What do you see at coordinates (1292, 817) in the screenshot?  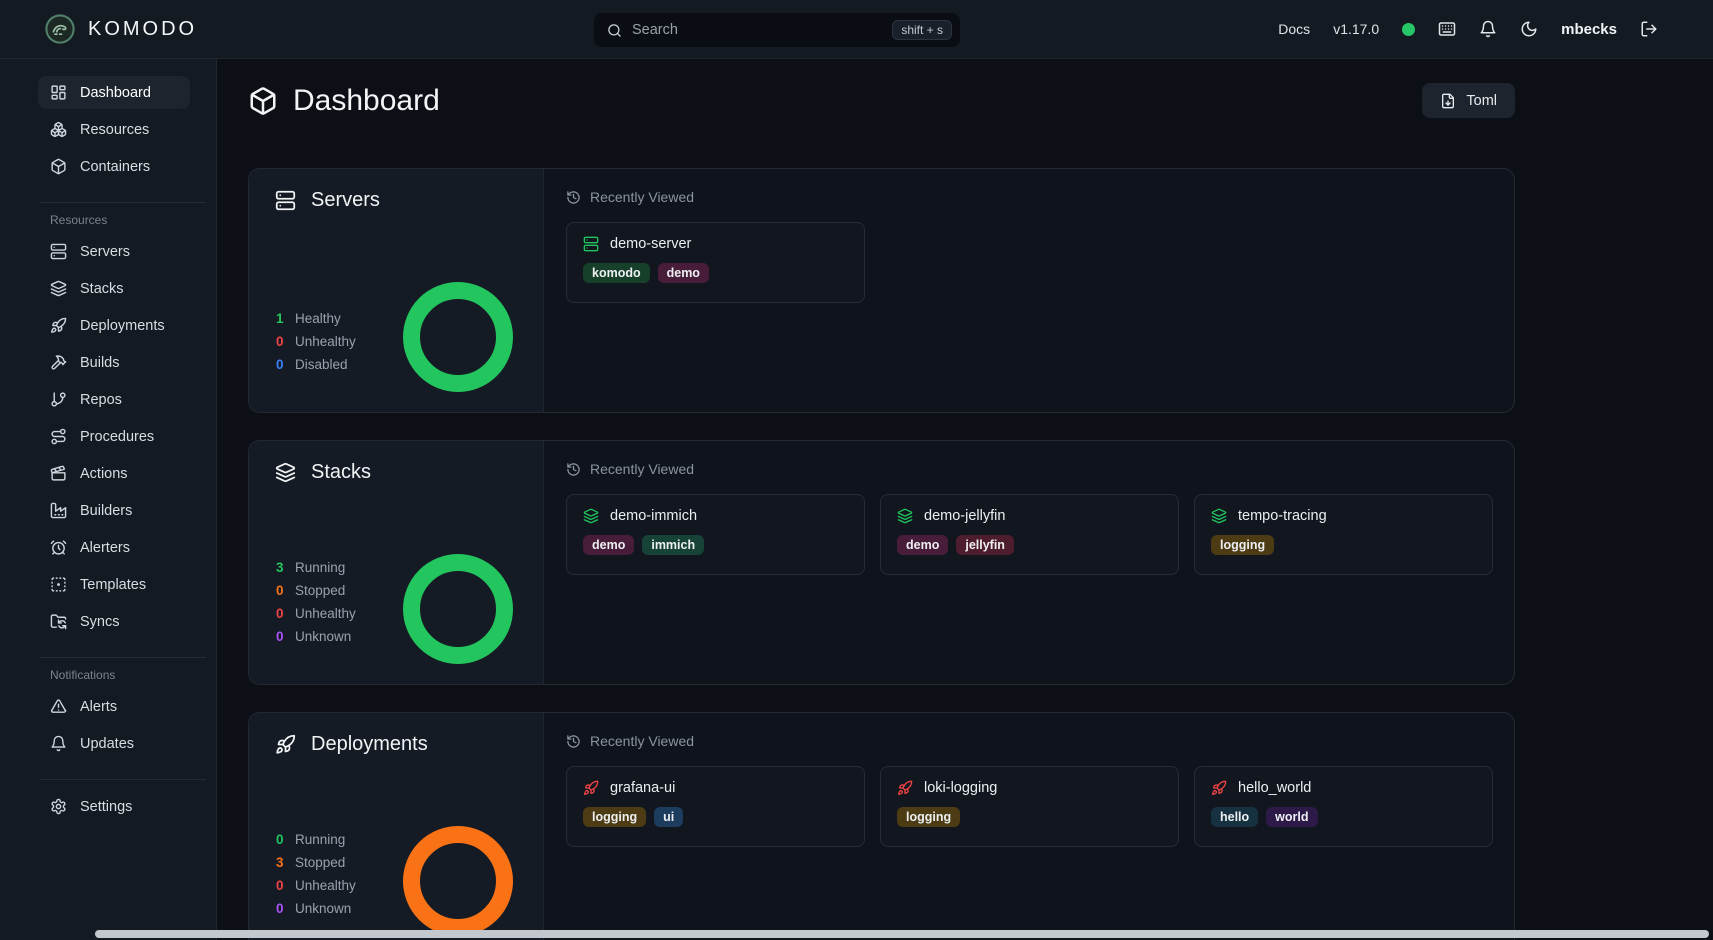 I see `tag-world: world` at bounding box center [1292, 817].